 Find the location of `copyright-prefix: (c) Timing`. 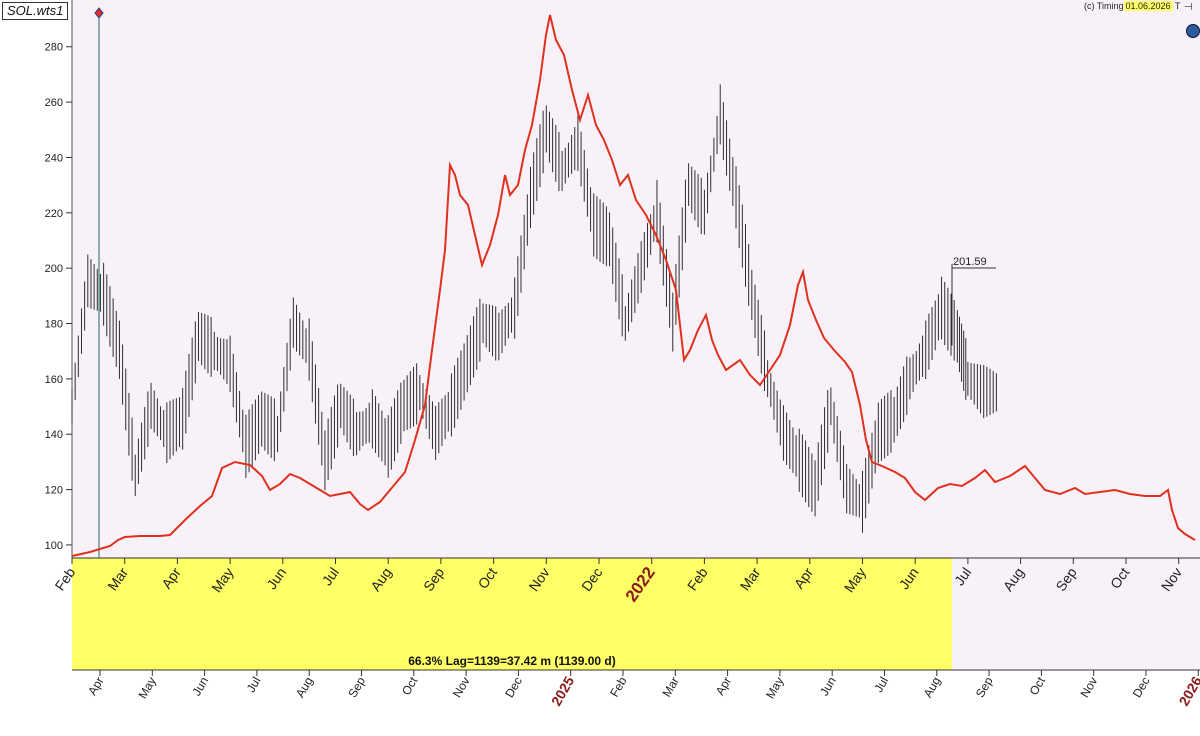

copyright-prefix: (c) Timing is located at coordinates (1104, 6).